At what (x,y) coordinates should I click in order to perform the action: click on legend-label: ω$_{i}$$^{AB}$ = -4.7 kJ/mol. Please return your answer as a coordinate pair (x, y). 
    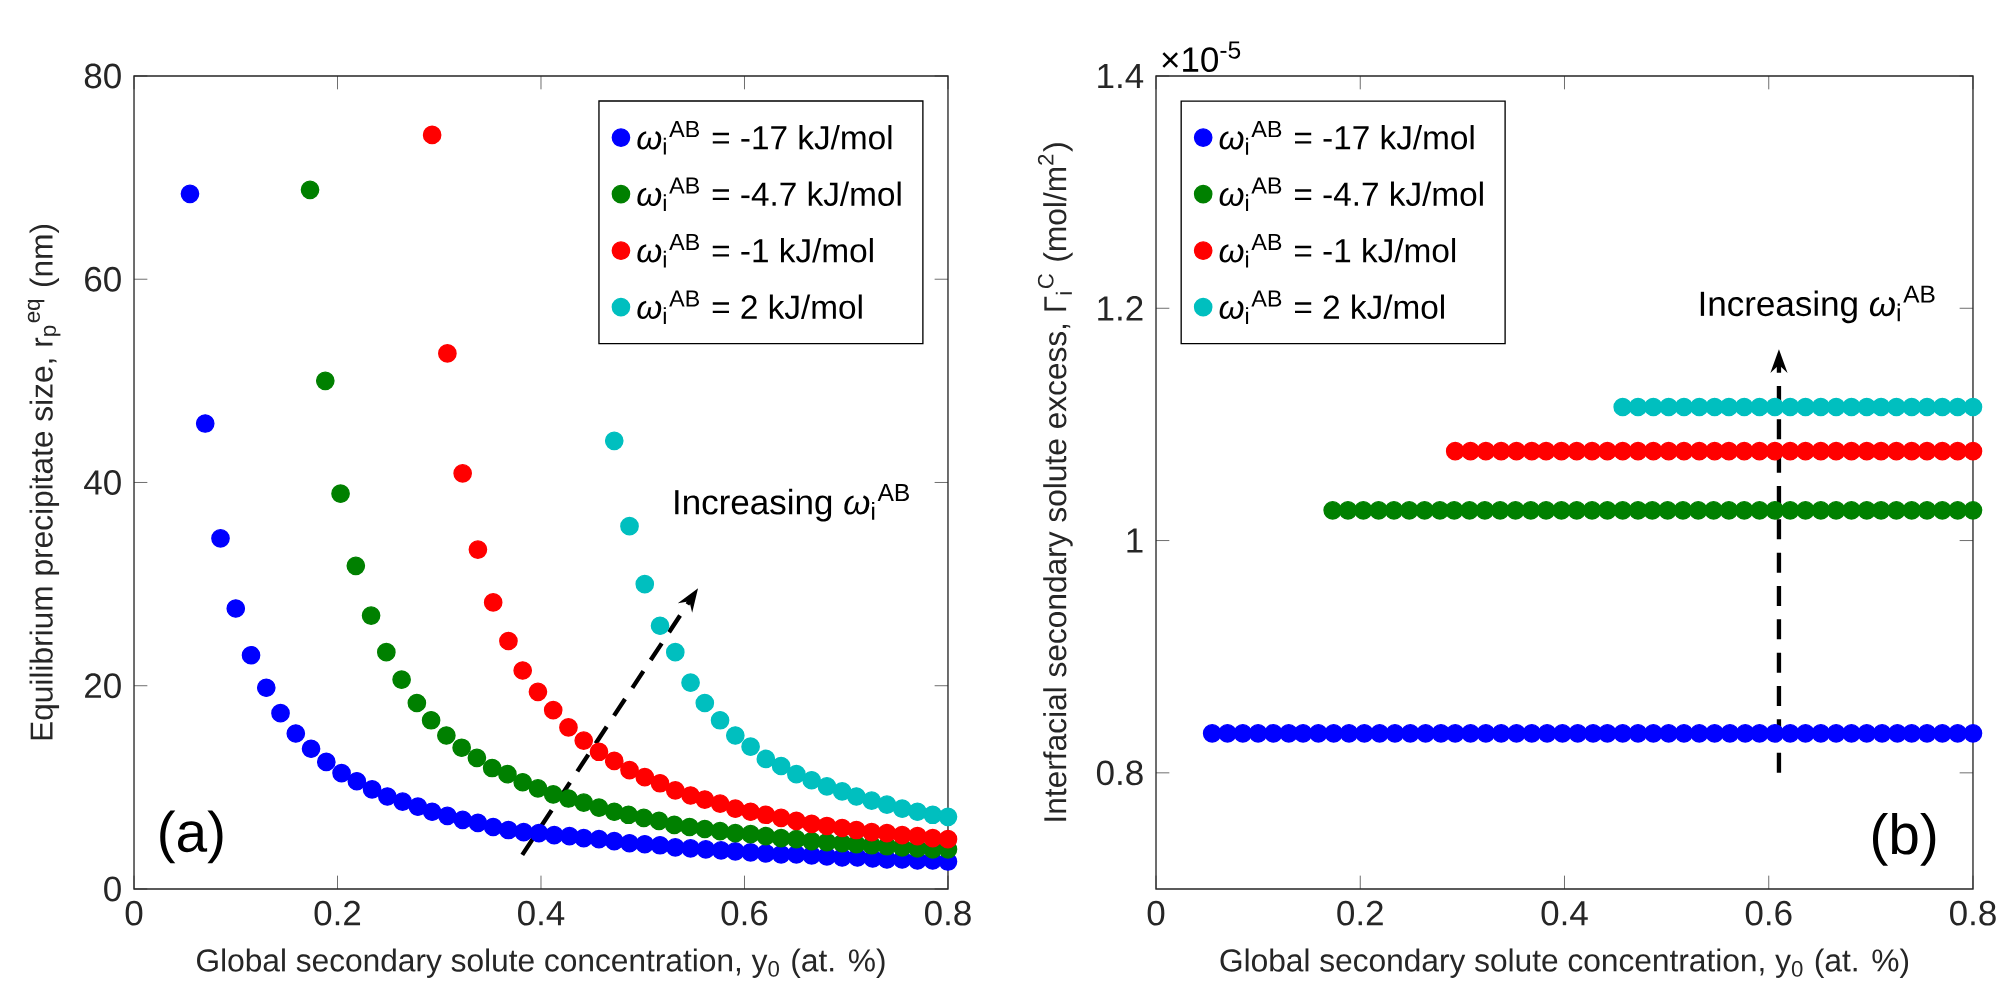
    Looking at the image, I should click on (1351, 194).